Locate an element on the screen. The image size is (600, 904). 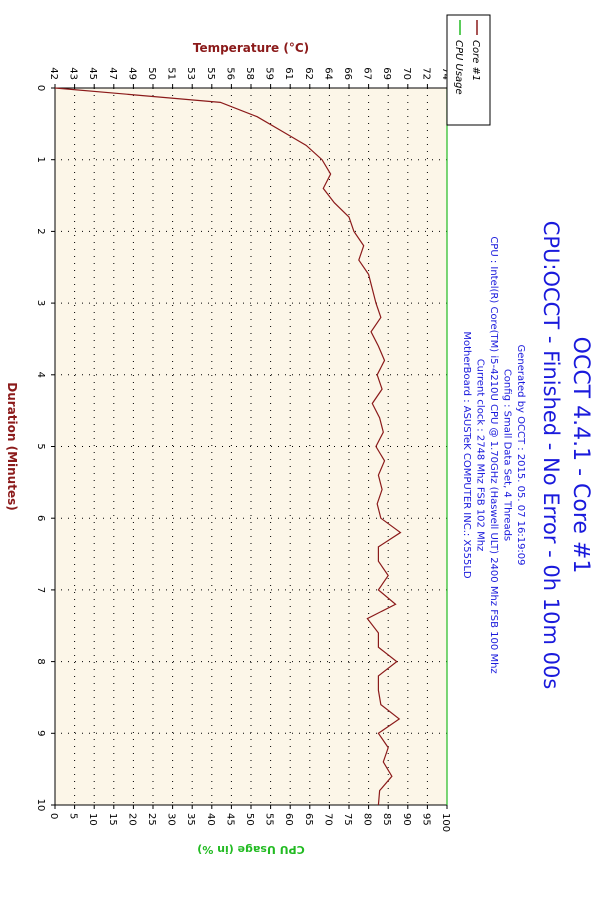
y-tick-label: 49 is located at coordinates (131, 73).